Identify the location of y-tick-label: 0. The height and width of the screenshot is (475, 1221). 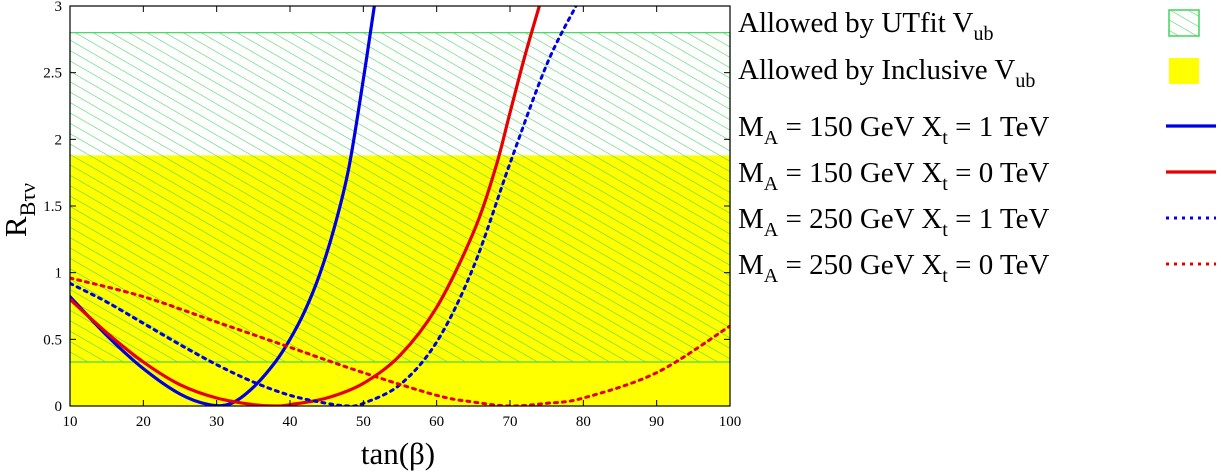
(59, 407).